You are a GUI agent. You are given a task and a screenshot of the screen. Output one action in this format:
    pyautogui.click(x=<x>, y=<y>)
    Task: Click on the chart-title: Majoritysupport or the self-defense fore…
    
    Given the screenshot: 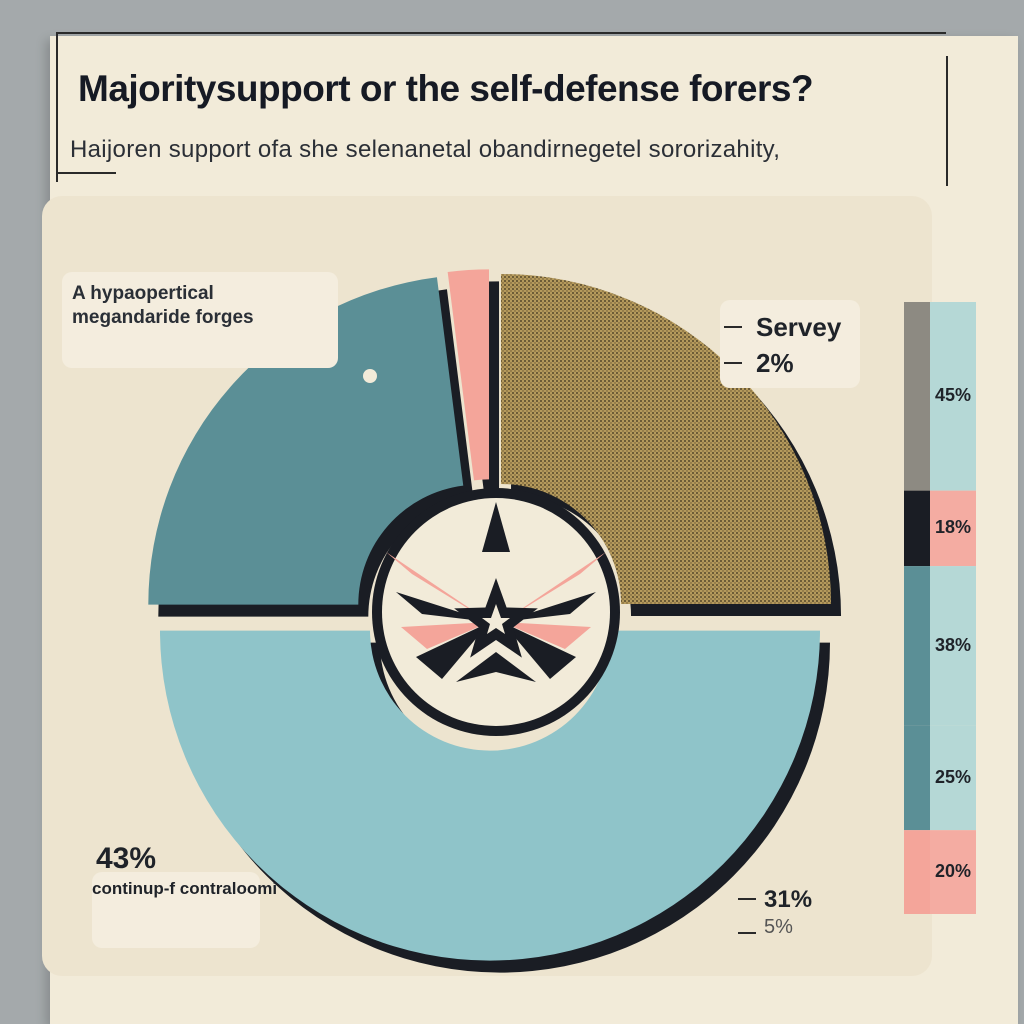 What is the action you would take?
    pyautogui.click(x=446, y=88)
    